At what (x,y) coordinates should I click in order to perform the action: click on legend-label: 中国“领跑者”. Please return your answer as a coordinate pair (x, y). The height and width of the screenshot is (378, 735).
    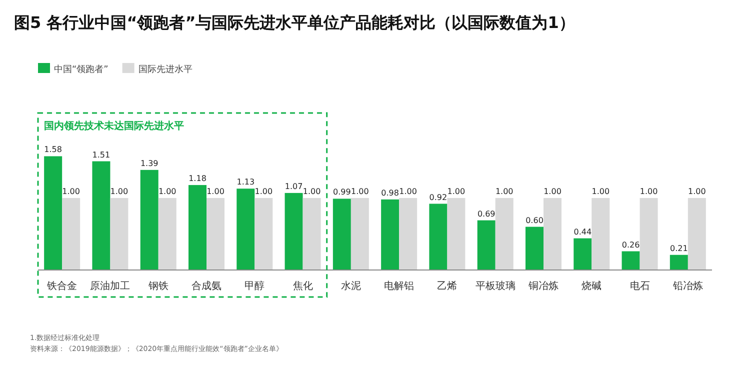
    Looking at the image, I should click on (81, 69).